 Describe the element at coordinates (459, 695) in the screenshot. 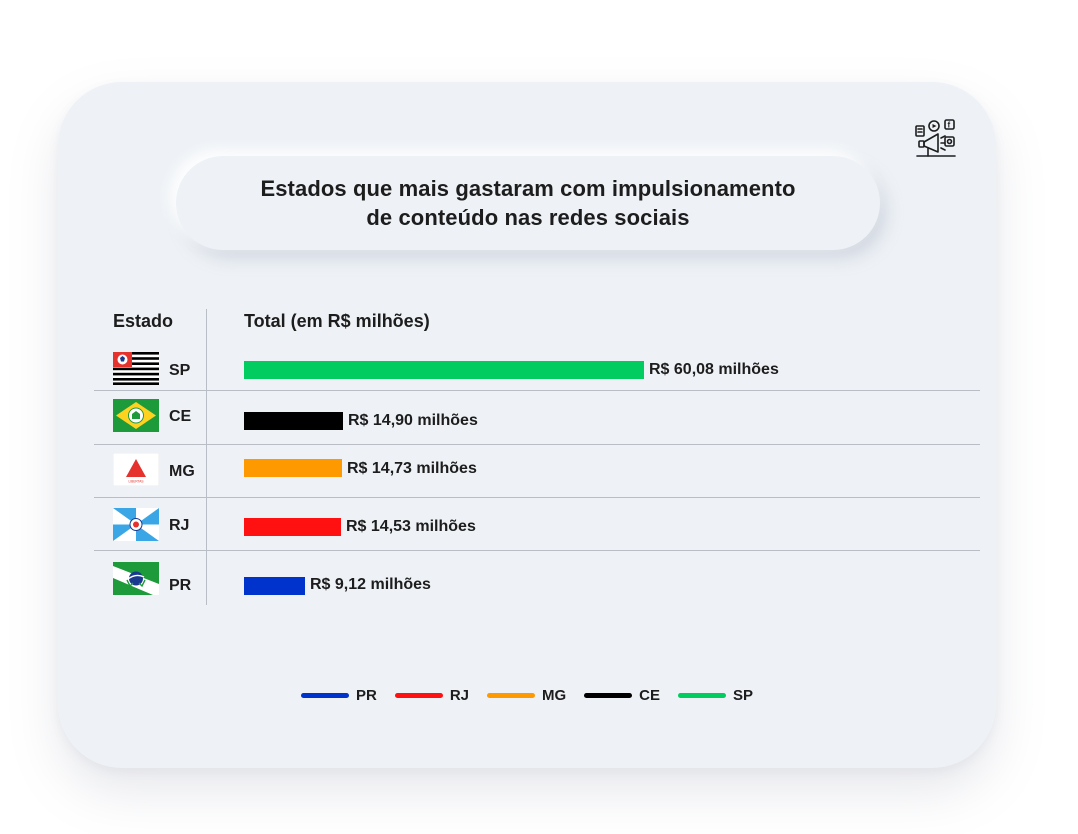

I see `legend-label: RJ` at that location.